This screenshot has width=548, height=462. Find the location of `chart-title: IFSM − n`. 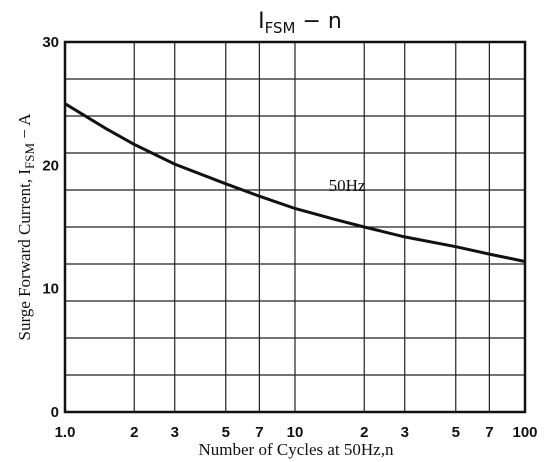

chart-title: IFSM − n is located at coordinates (300, 23).